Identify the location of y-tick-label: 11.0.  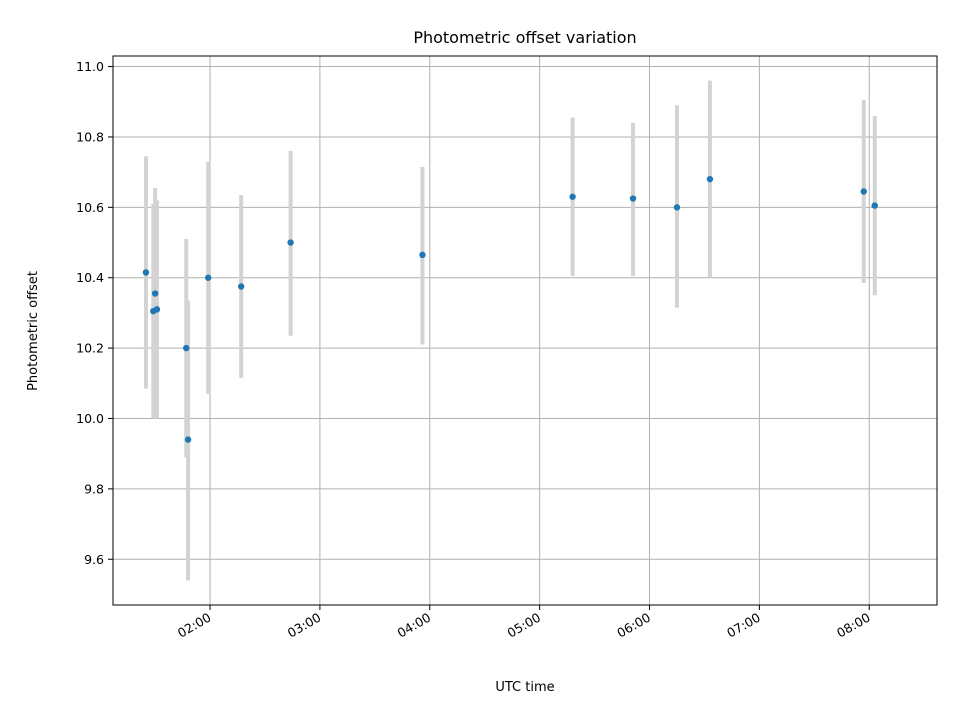
(90, 66).